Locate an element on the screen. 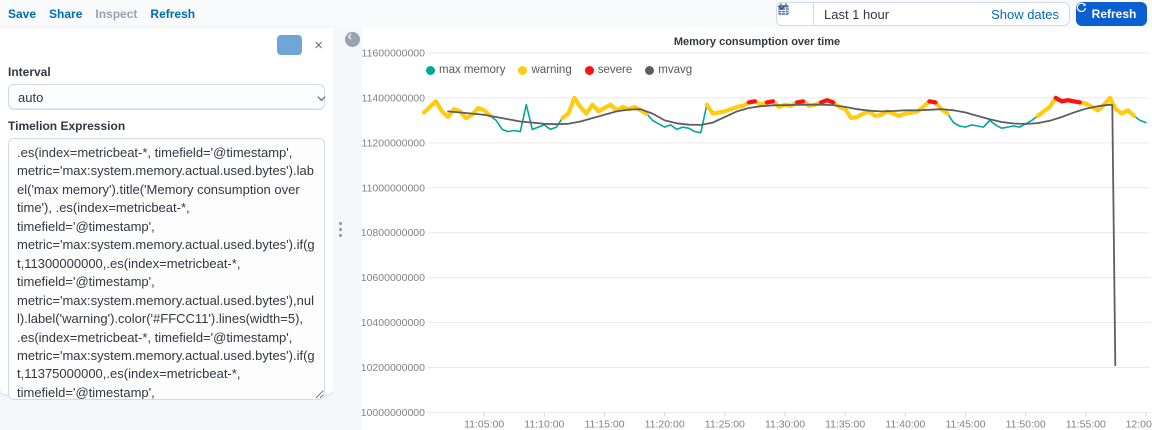  refresh-button-label: Refresh is located at coordinates (1114, 14).